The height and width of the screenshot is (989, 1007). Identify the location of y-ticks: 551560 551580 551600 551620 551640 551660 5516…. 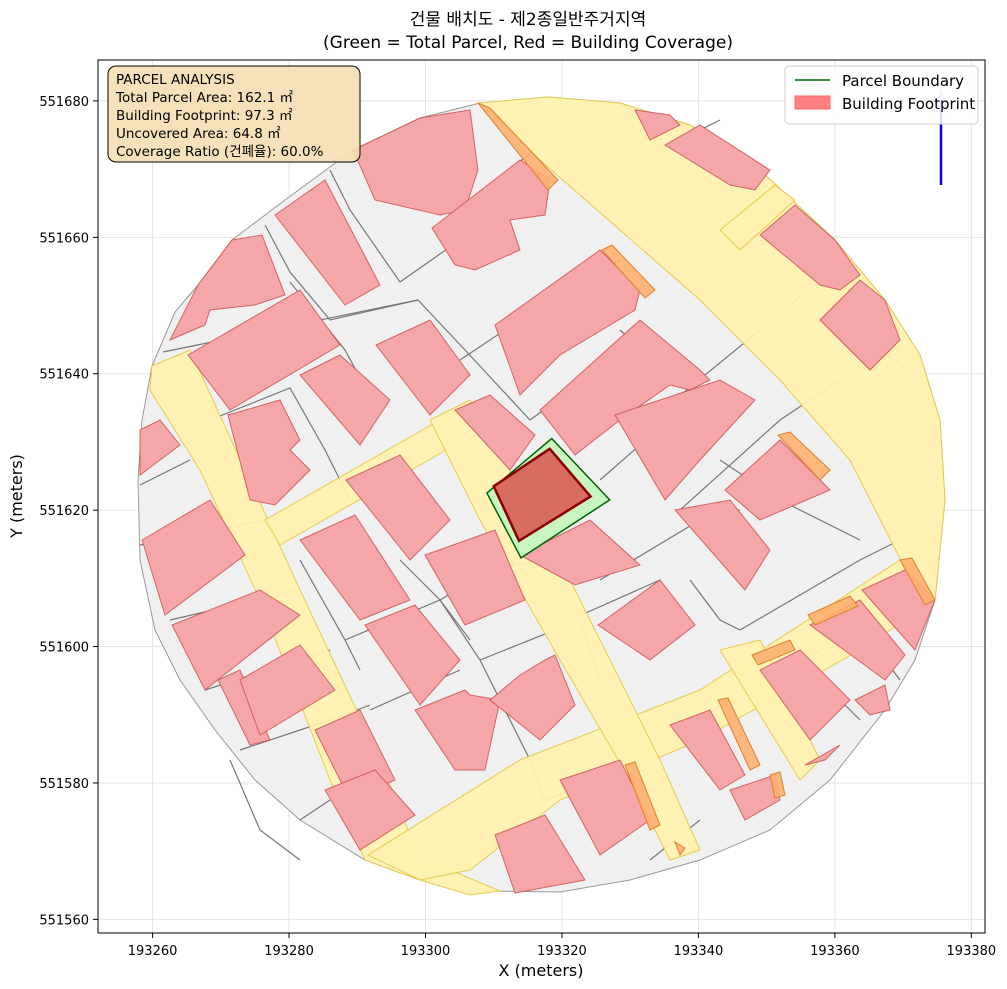
(68, 511).